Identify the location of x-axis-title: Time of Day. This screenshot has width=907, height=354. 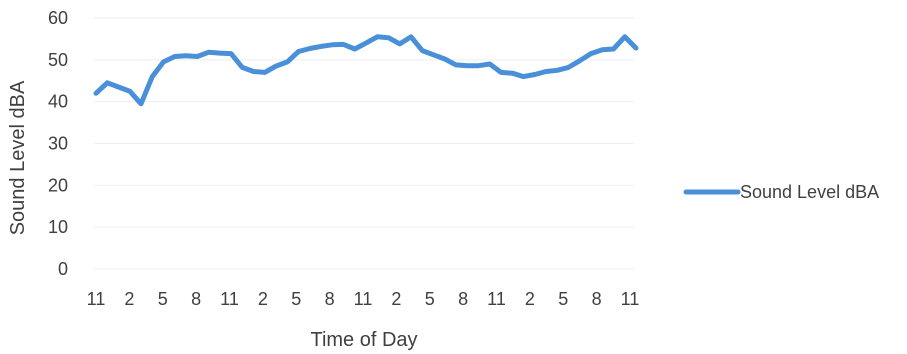
(363, 340).